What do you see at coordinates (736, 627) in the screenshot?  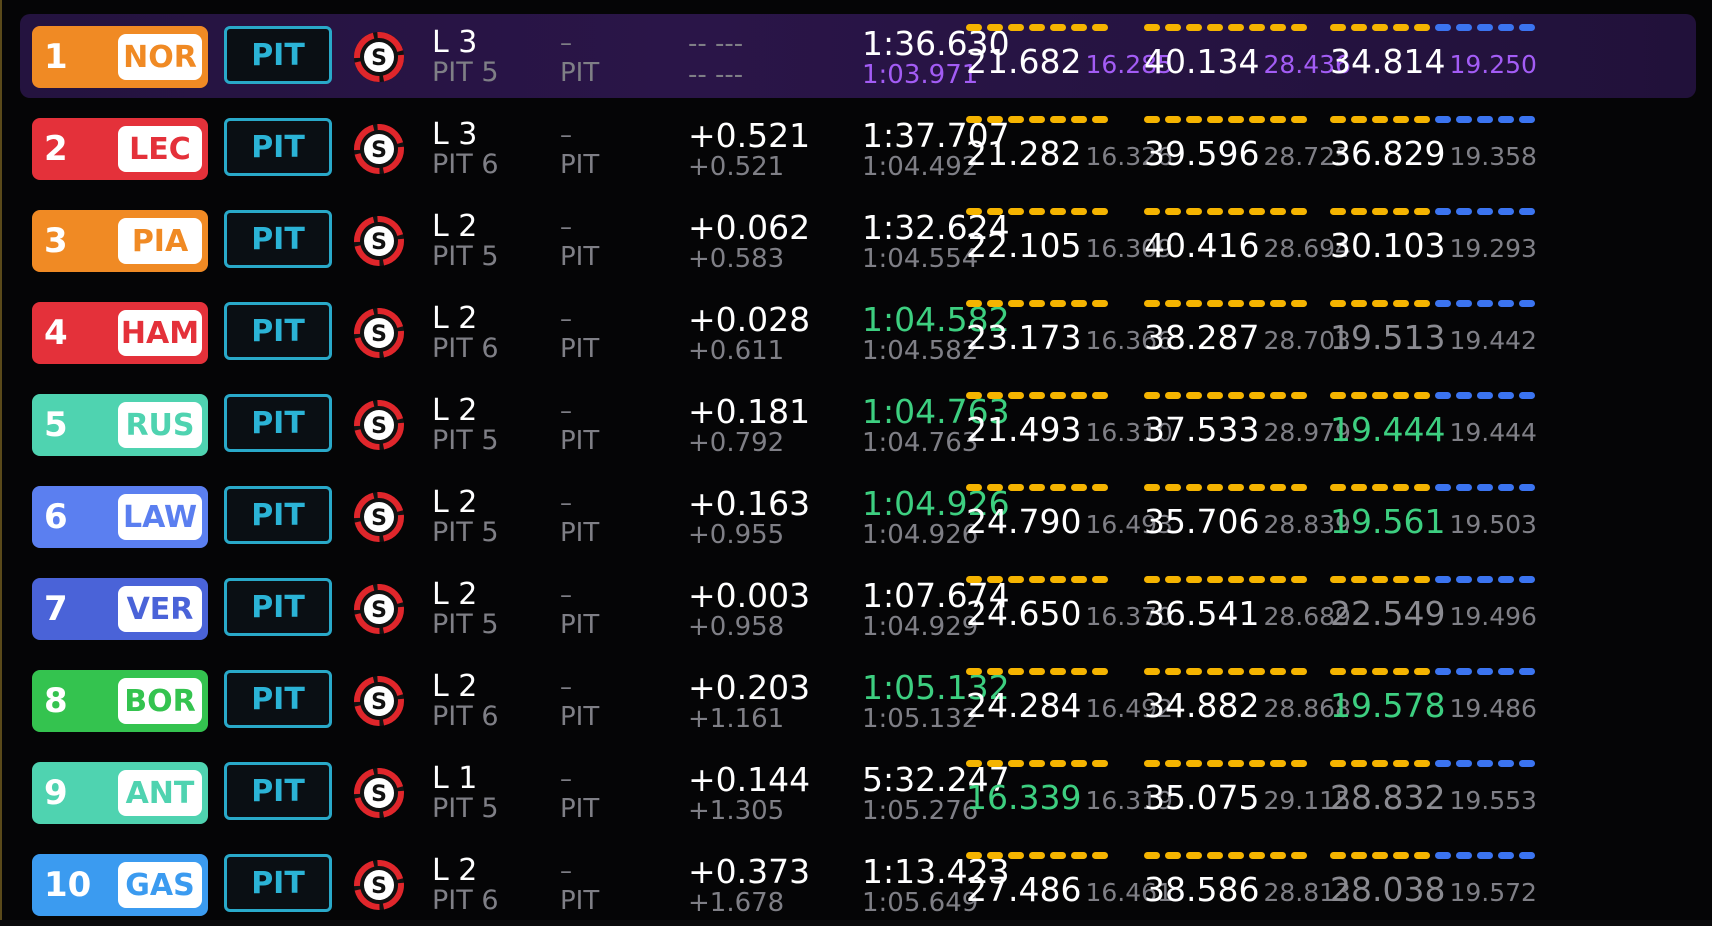 I see `gap-to-leader: +0.958` at bounding box center [736, 627].